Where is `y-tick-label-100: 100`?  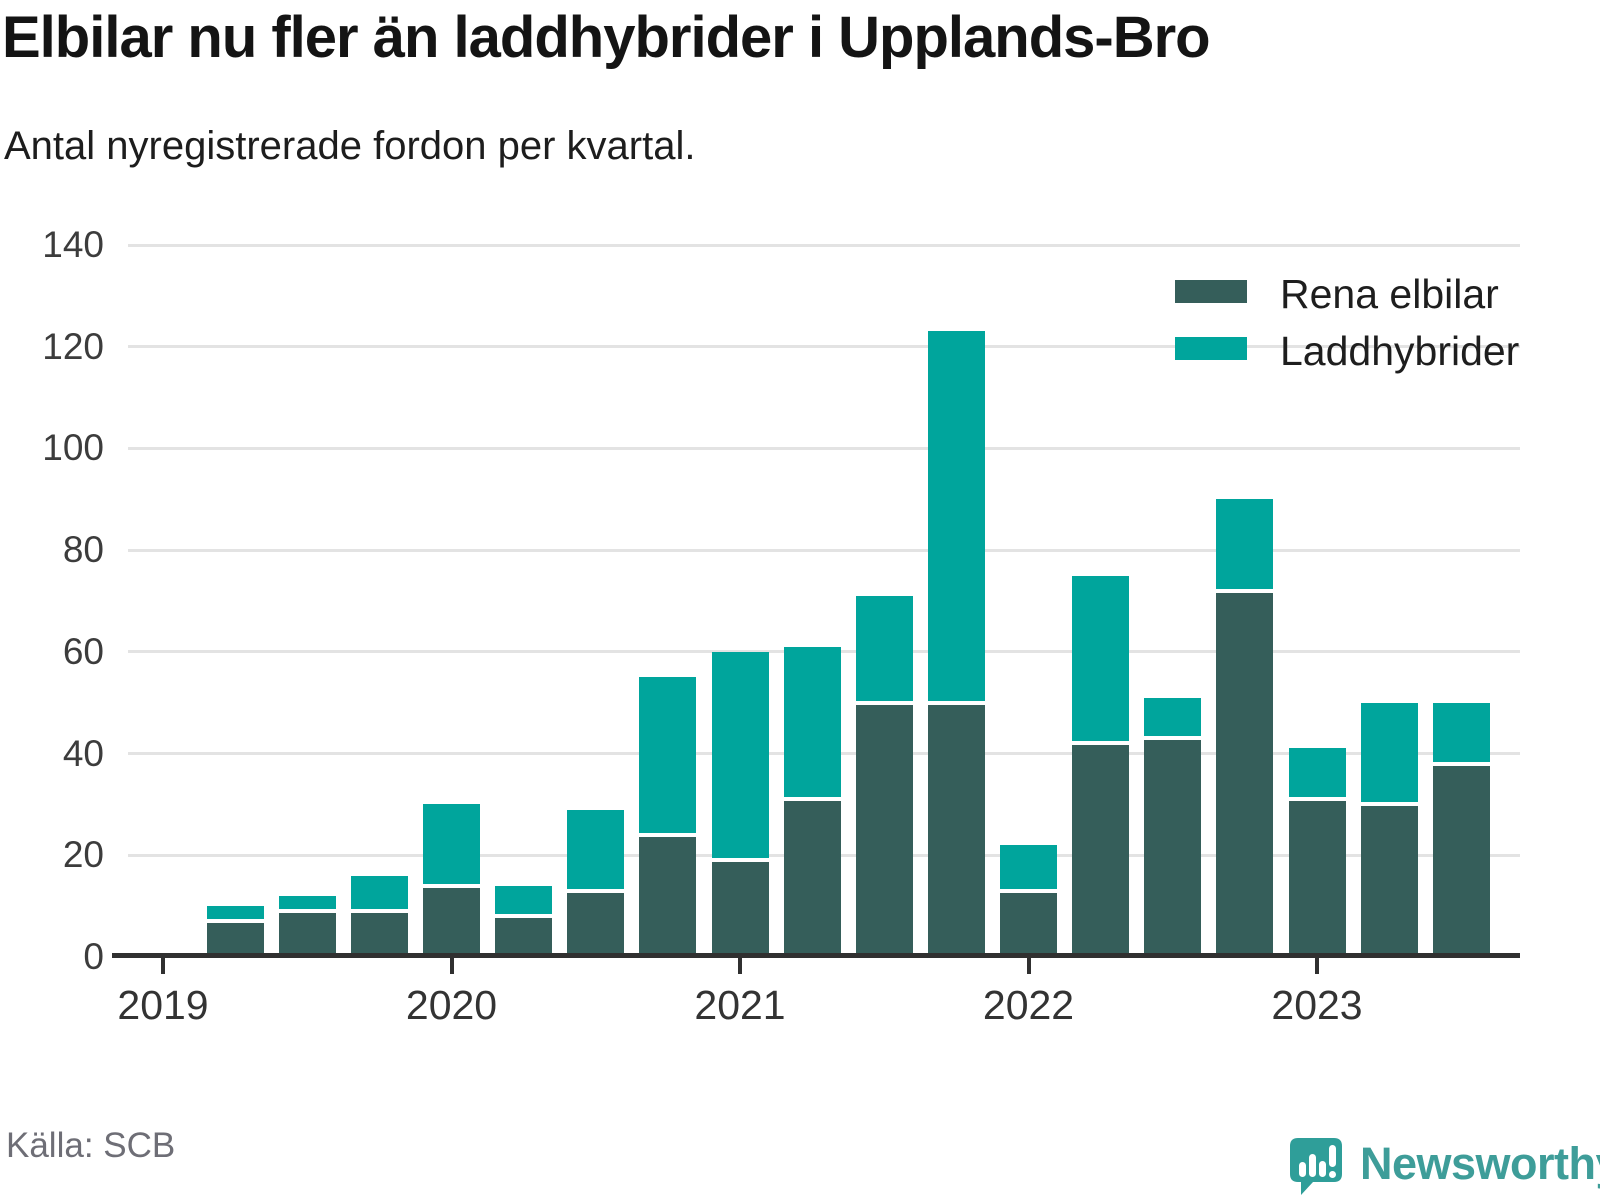 y-tick-label-100: 100 is located at coordinates (73, 448).